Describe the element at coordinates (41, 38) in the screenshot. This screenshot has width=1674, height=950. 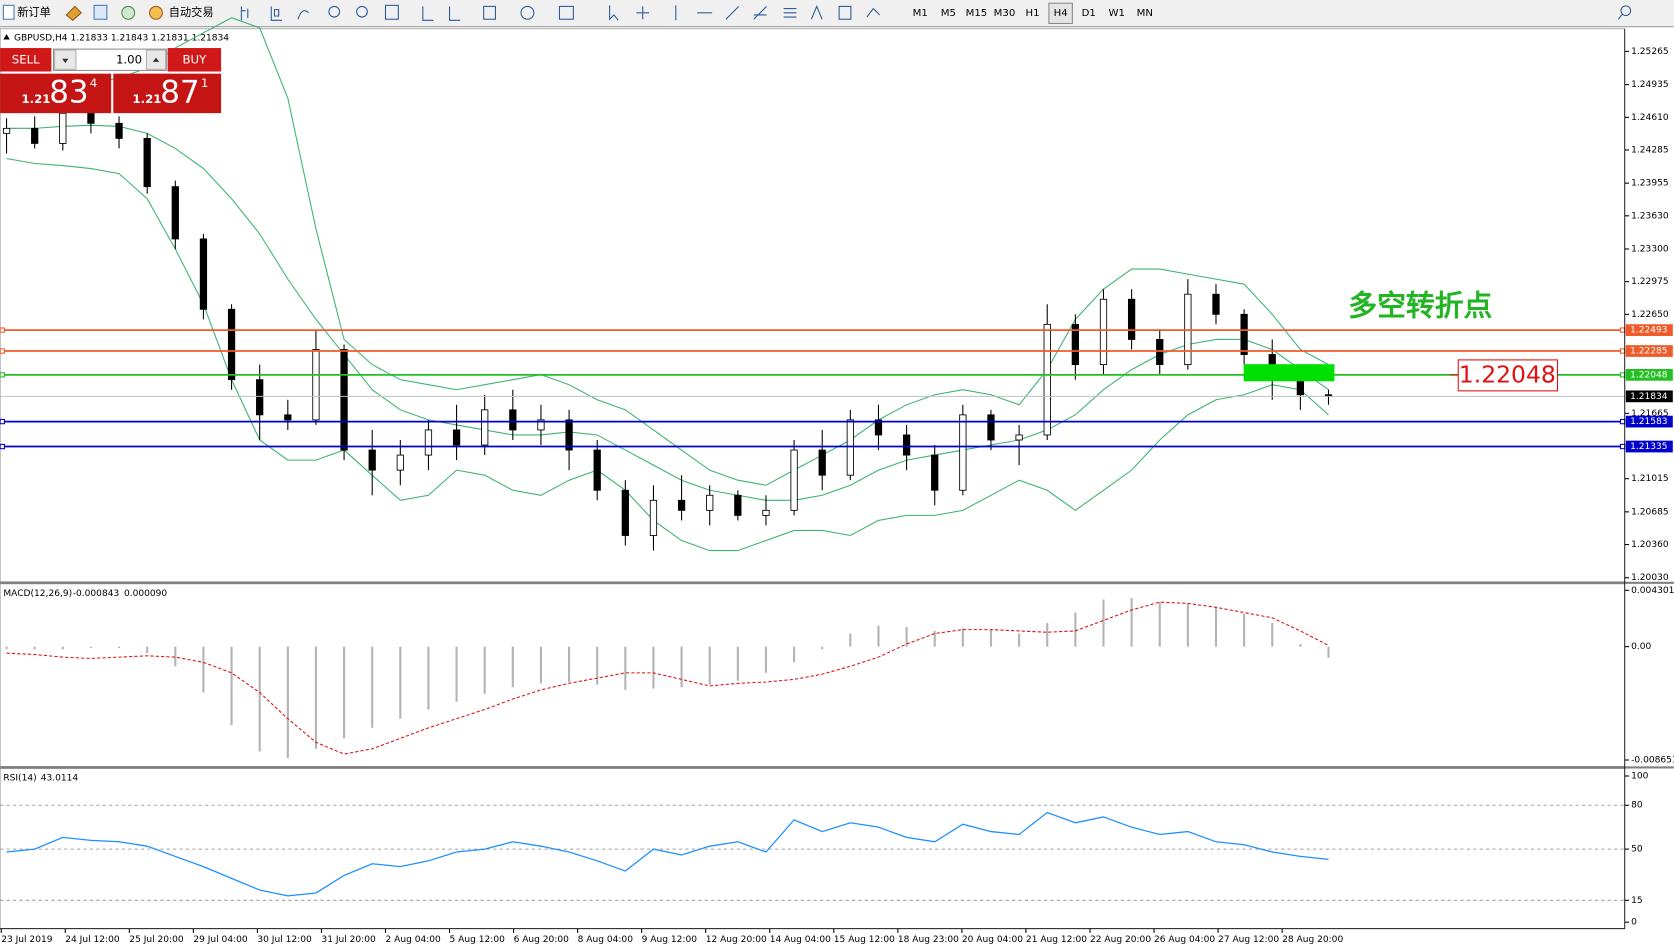
I see `symbol: GBPUSD,H4` at that location.